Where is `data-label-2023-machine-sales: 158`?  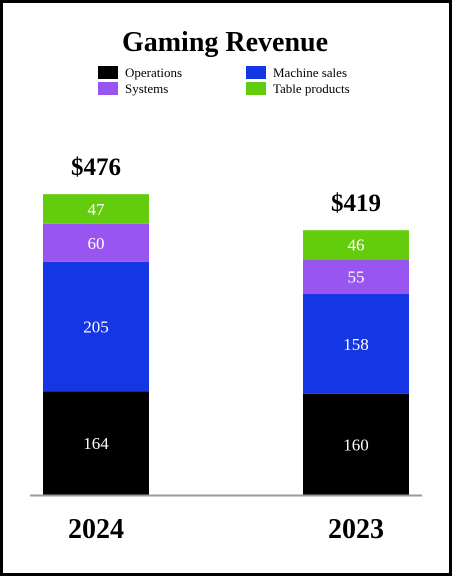
data-label-2023-machine-sales: 158 is located at coordinates (356, 344).